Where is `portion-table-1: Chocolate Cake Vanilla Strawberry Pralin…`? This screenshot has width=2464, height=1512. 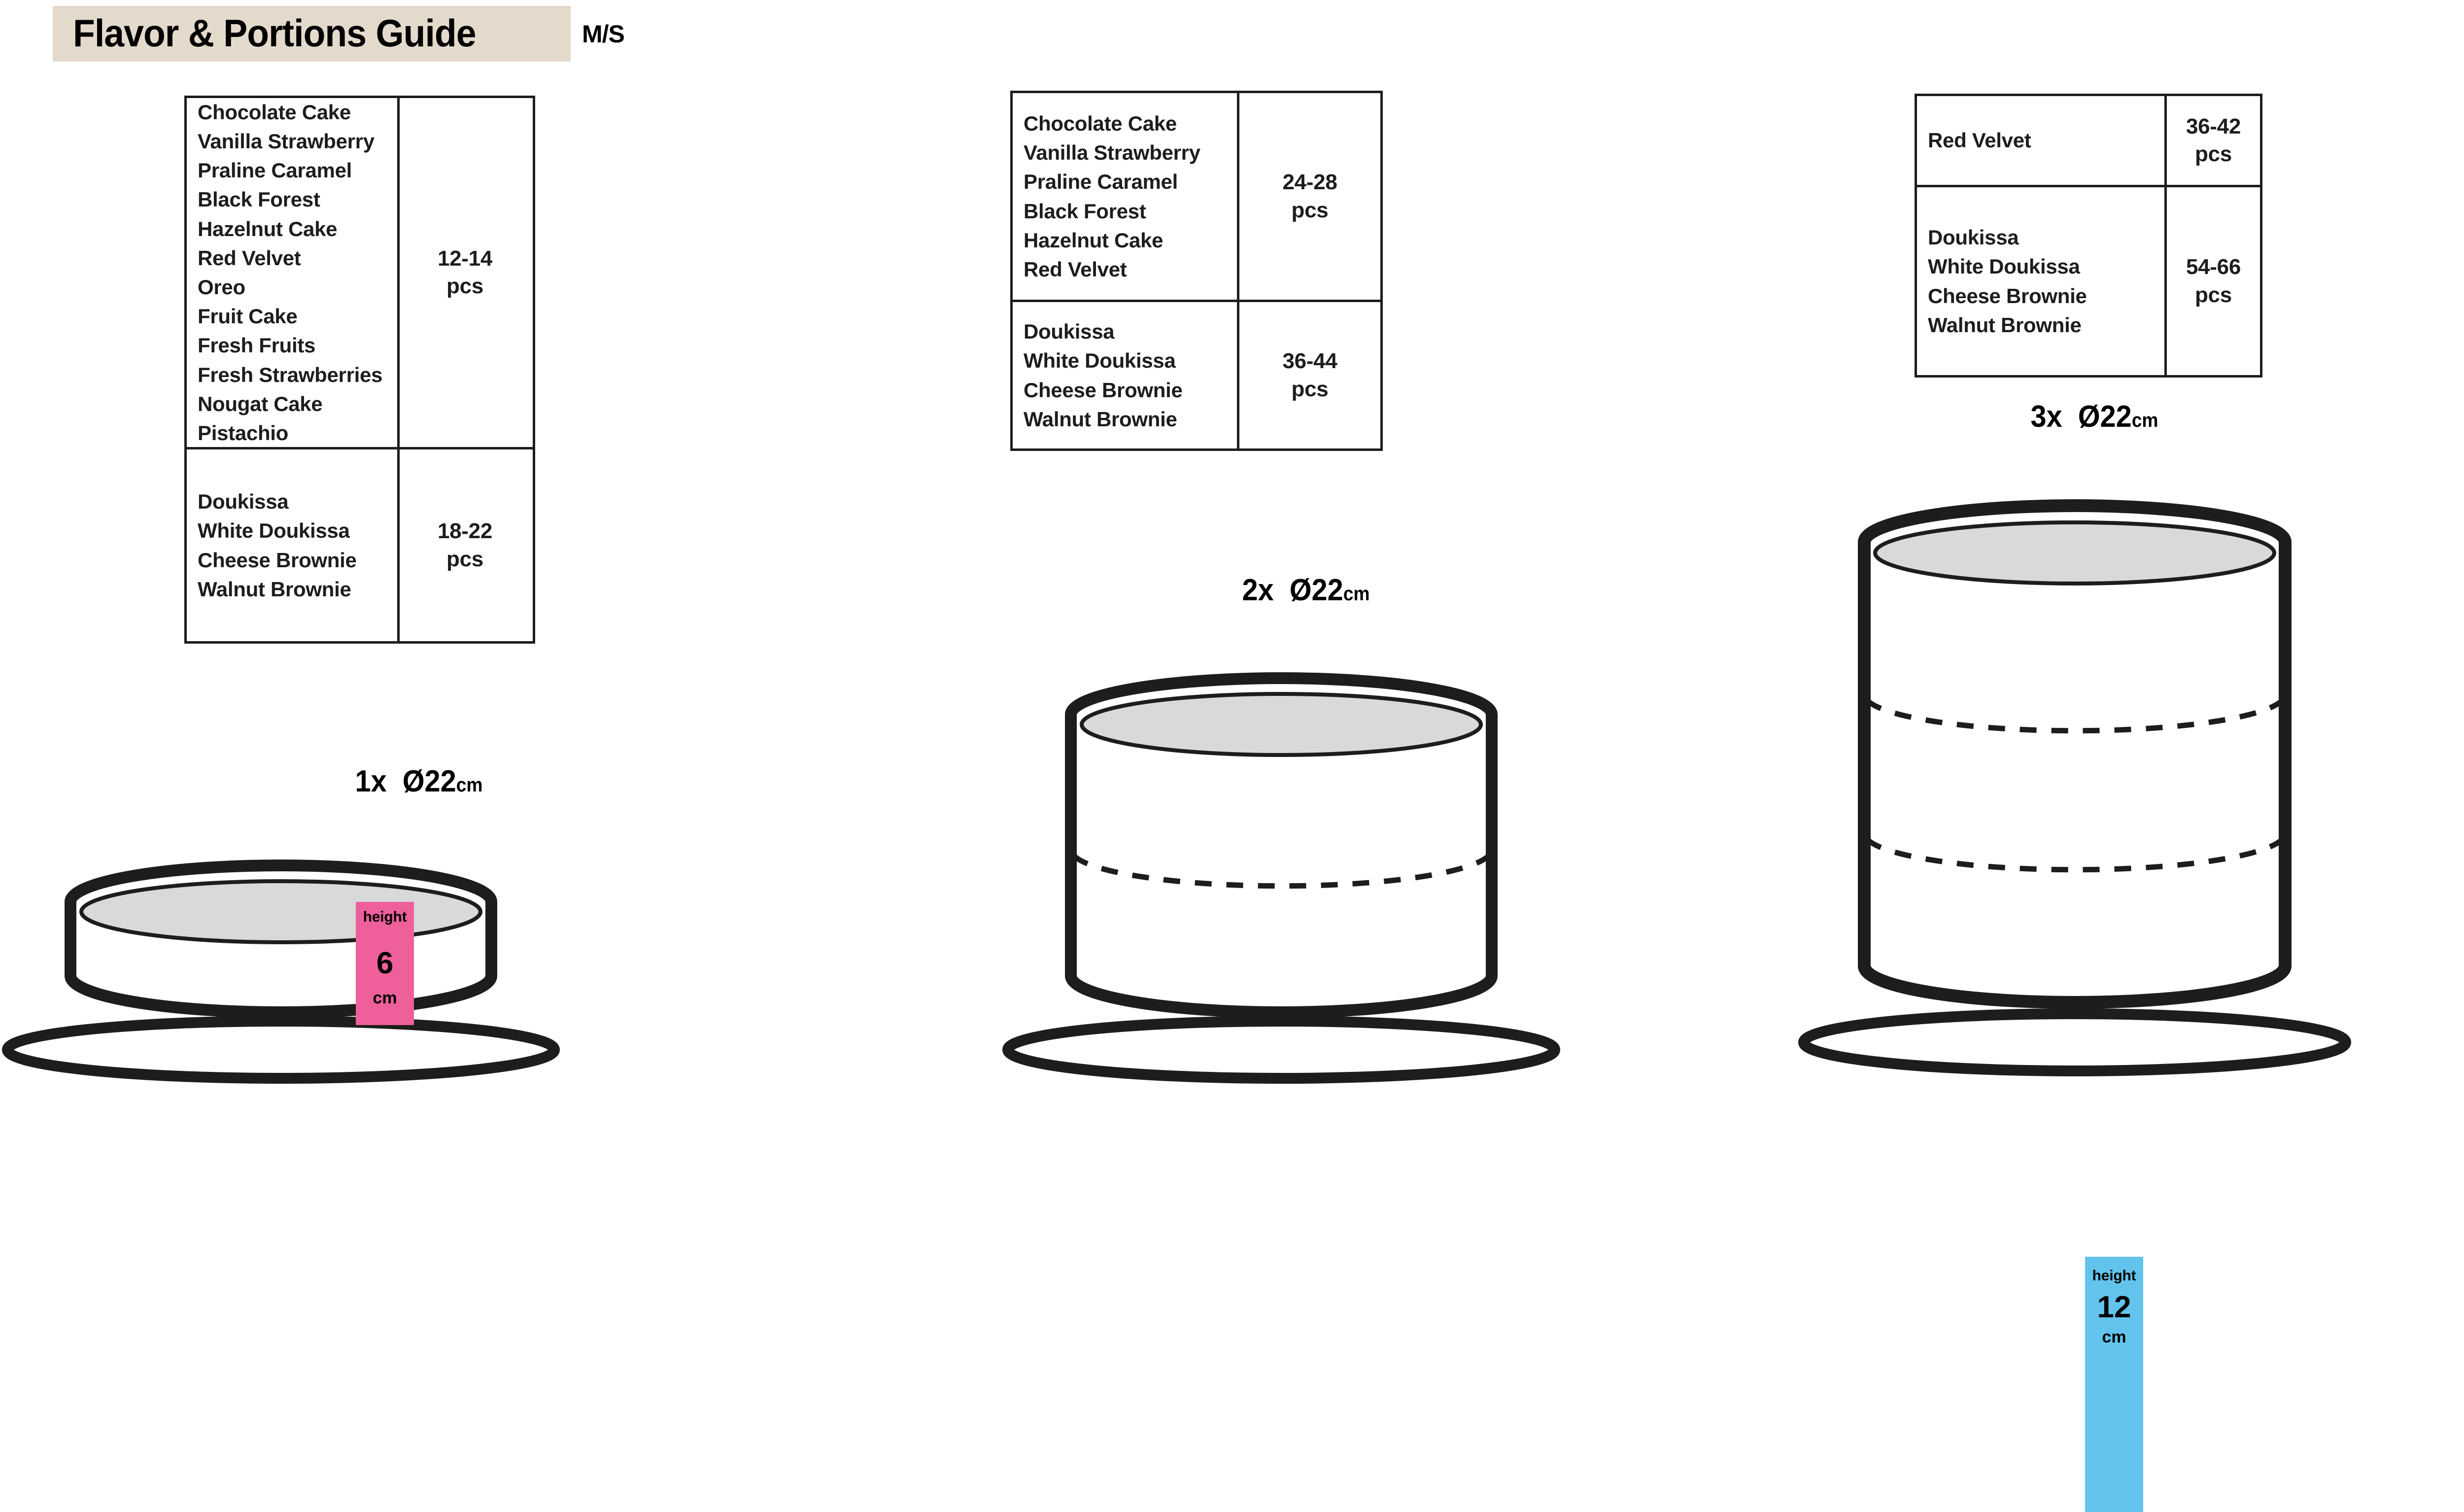
portion-table-1: Chocolate Cake Vanilla Strawberry Pralin… is located at coordinates (359, 370).